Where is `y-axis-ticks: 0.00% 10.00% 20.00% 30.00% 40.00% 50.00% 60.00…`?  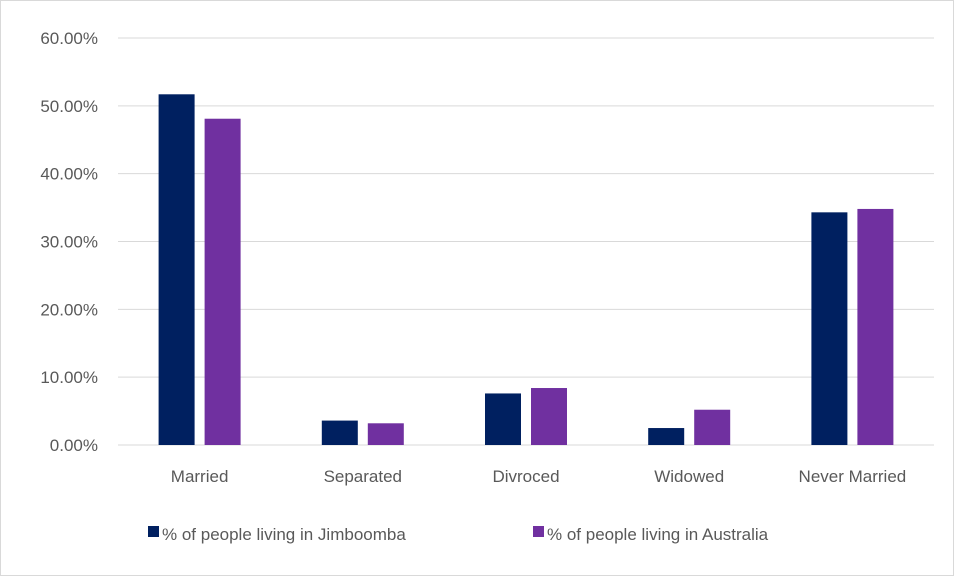
y-axis-ticks: 0.00% 10.00% 20.00% 30.00% 40.00% 50.00% 60.00… is located at coordinates (69, 242).